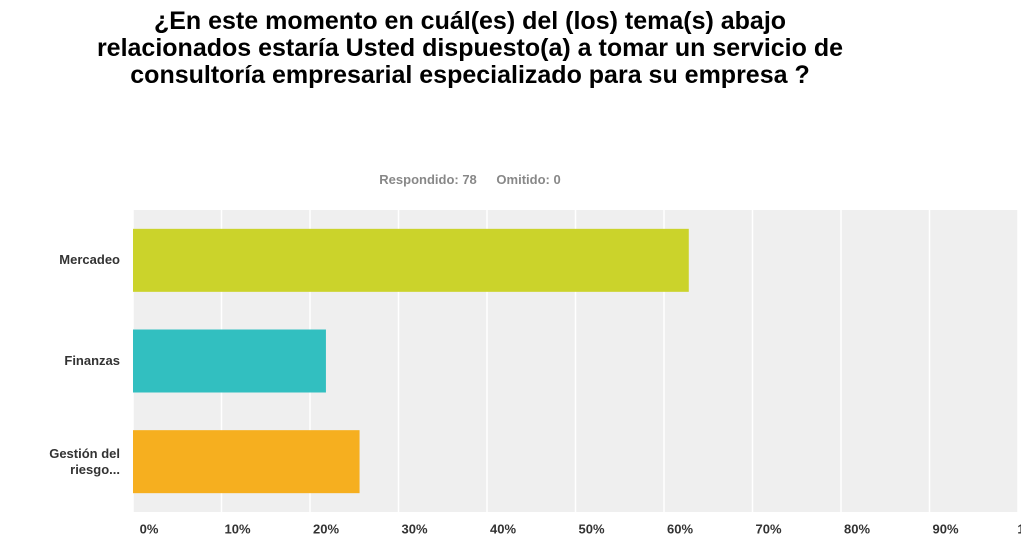  Describe the element at coordinates (326, 528) in the screenshot. I see `x-tick-label: 20%` at that location.